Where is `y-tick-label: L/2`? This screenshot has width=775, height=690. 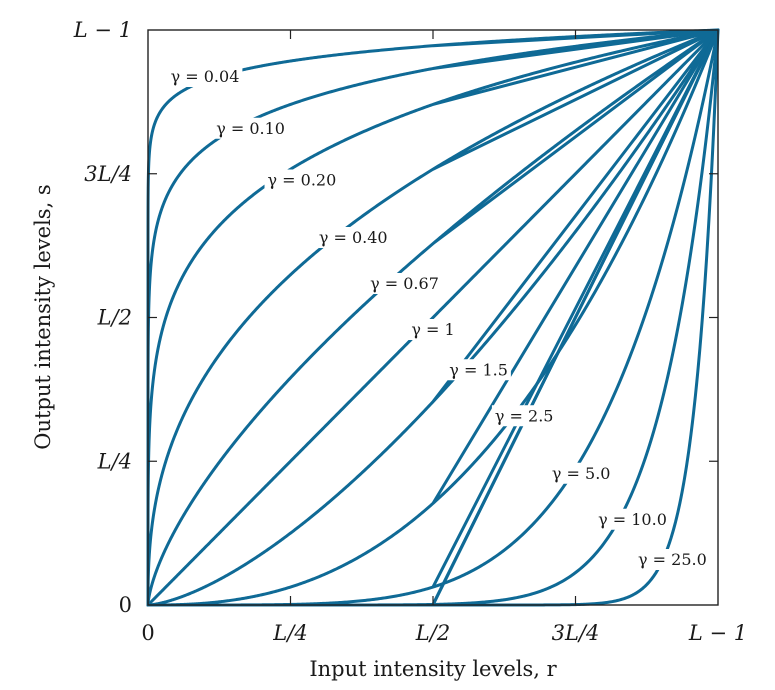 y-tick-label: L/2 is located at coordinates (114, 318).